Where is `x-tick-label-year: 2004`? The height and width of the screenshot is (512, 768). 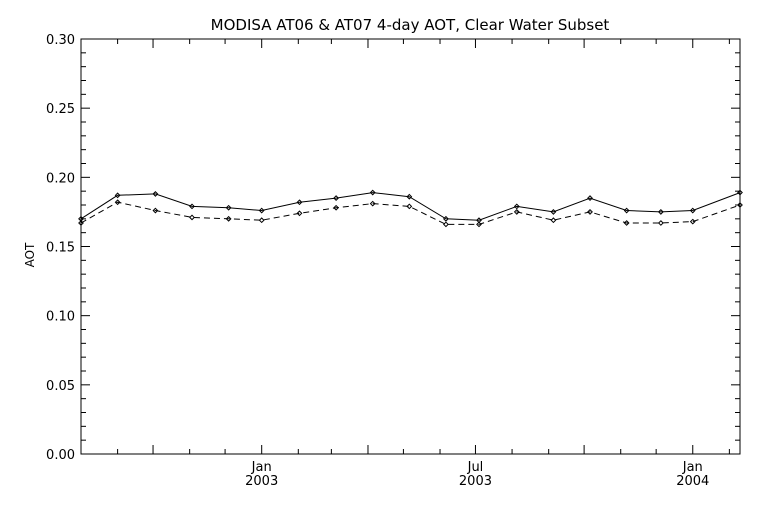
x-tick-label-year: 2004 is located at coordinates (692, 481).